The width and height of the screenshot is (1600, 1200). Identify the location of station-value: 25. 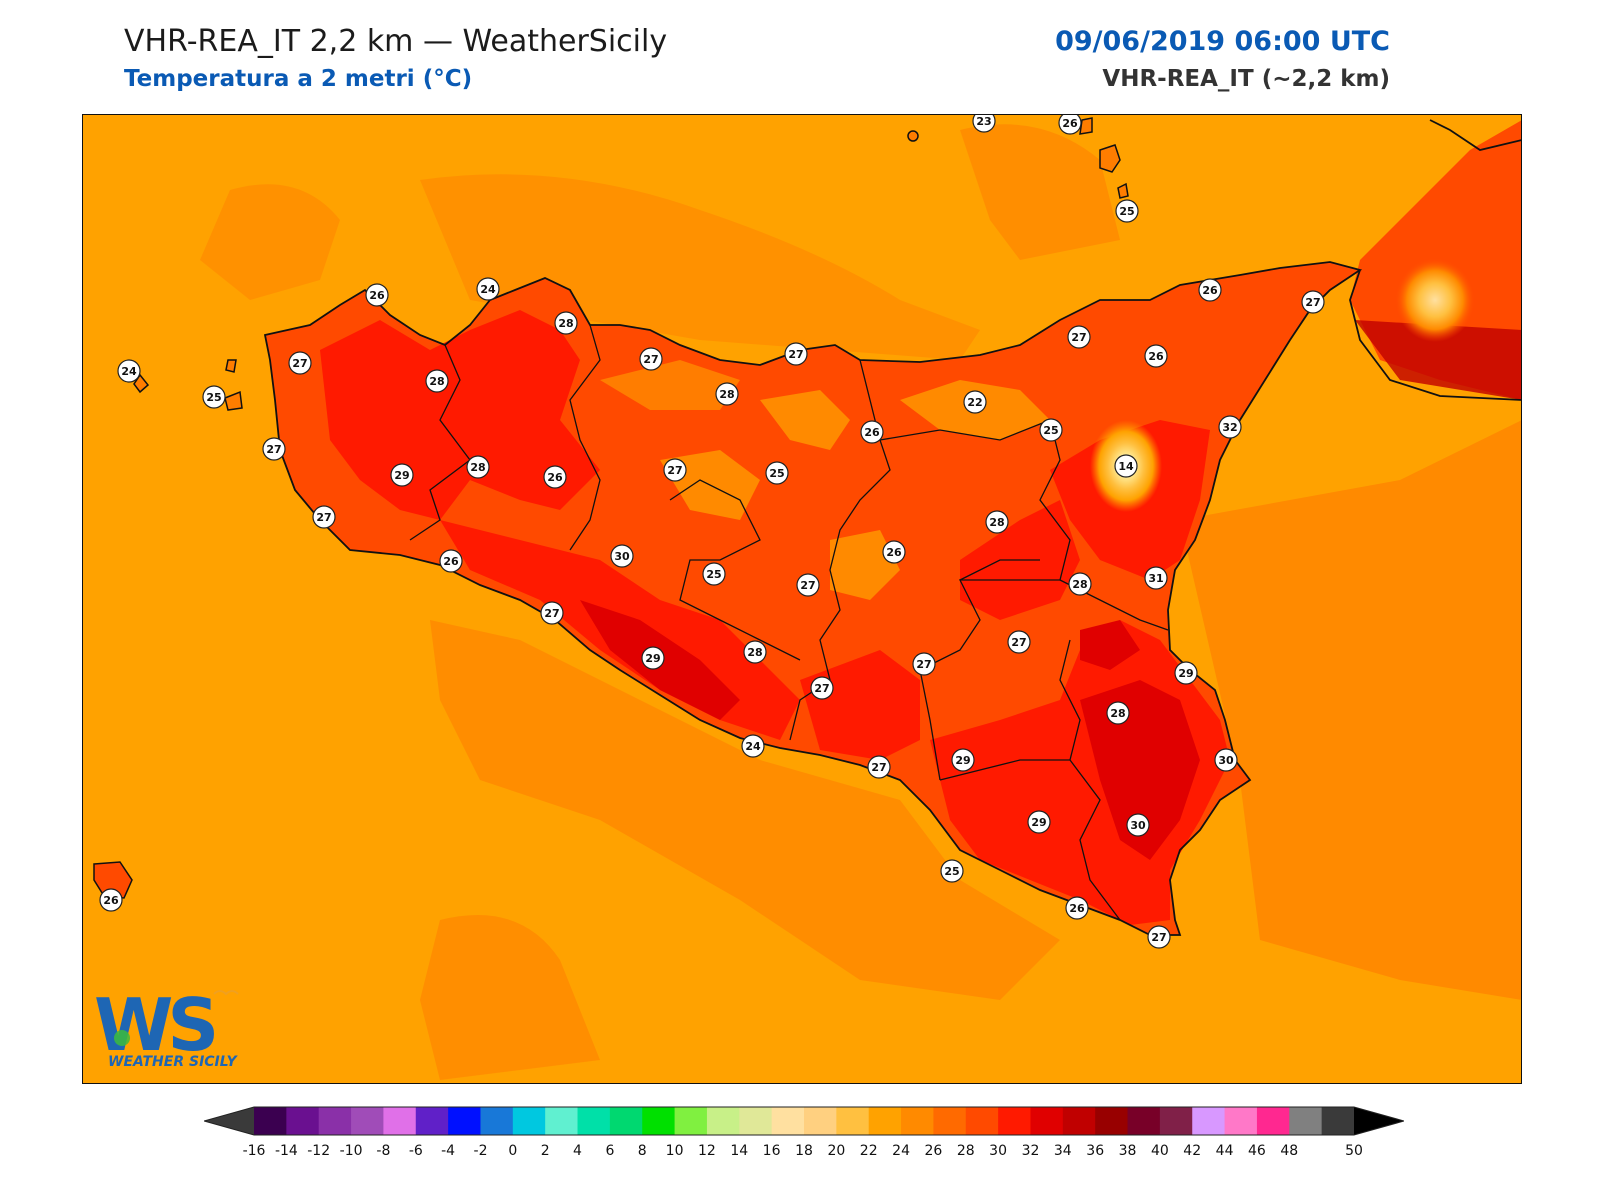
(213, 397).